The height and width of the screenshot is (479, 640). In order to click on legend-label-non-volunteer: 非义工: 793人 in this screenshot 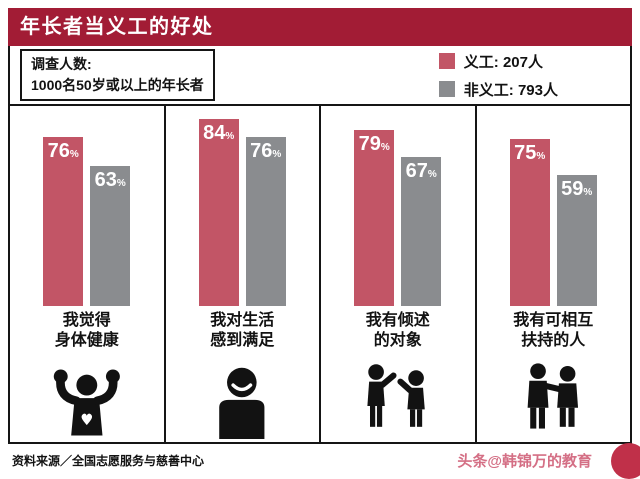, I will do `click(510, 90)`.